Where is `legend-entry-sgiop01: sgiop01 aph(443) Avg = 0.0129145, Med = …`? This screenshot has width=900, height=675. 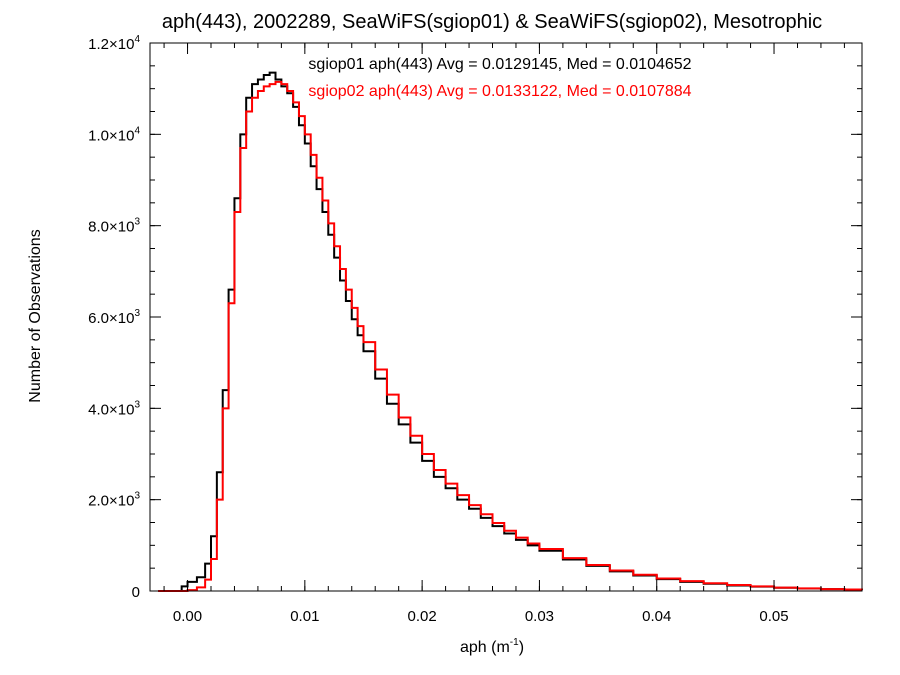 legend-entry-sgiop01: sgiop01 aph(443) Avg = 0.0129145, Med = … is located at coordinates (499, 64).